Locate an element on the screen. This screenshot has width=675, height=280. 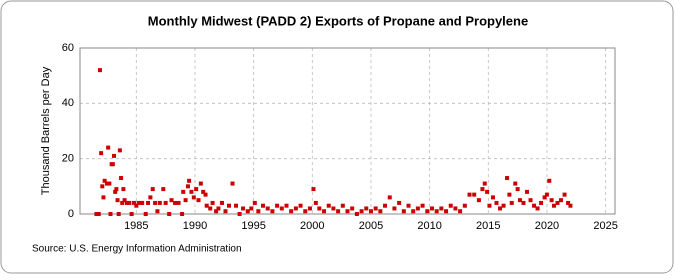
y-axis-label: Thousand Barrels per Day is located at coordinates (46, 130).